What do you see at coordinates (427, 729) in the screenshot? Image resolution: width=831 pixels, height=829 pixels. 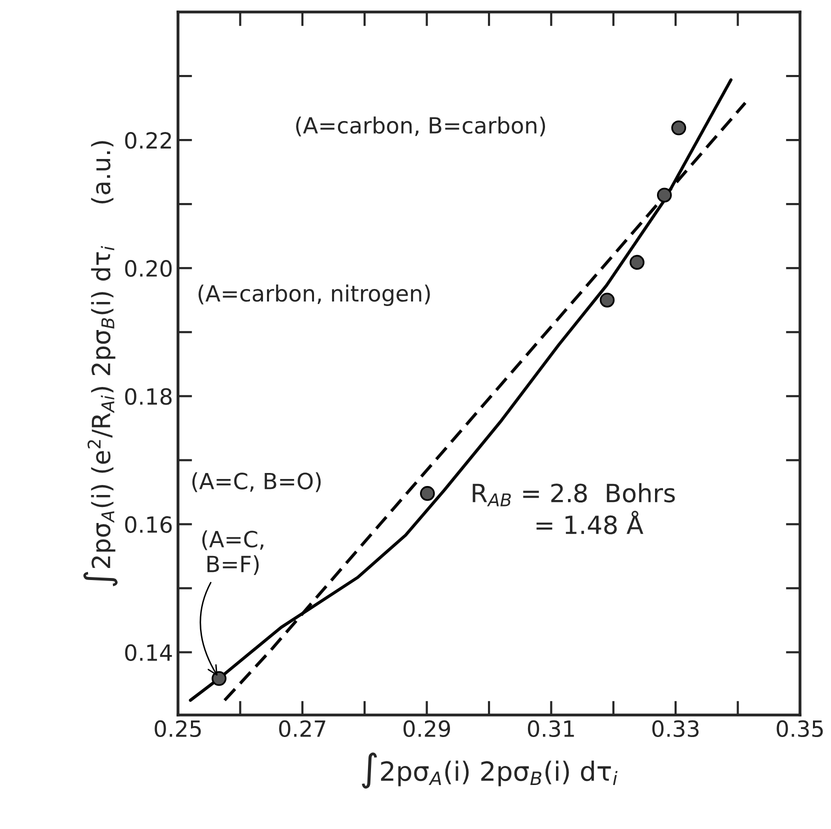 I see `x-tick-label: 0.29` at bounding box center [427, 729].